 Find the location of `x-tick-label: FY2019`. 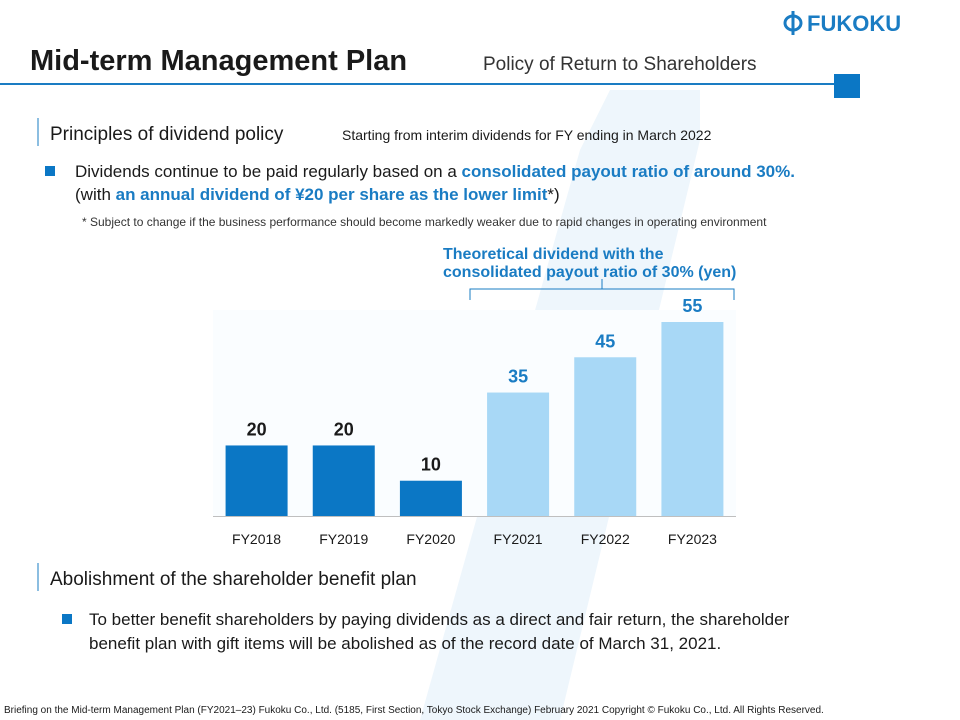

x-tick-label: FY2019 is located at coordinates (343, 539).